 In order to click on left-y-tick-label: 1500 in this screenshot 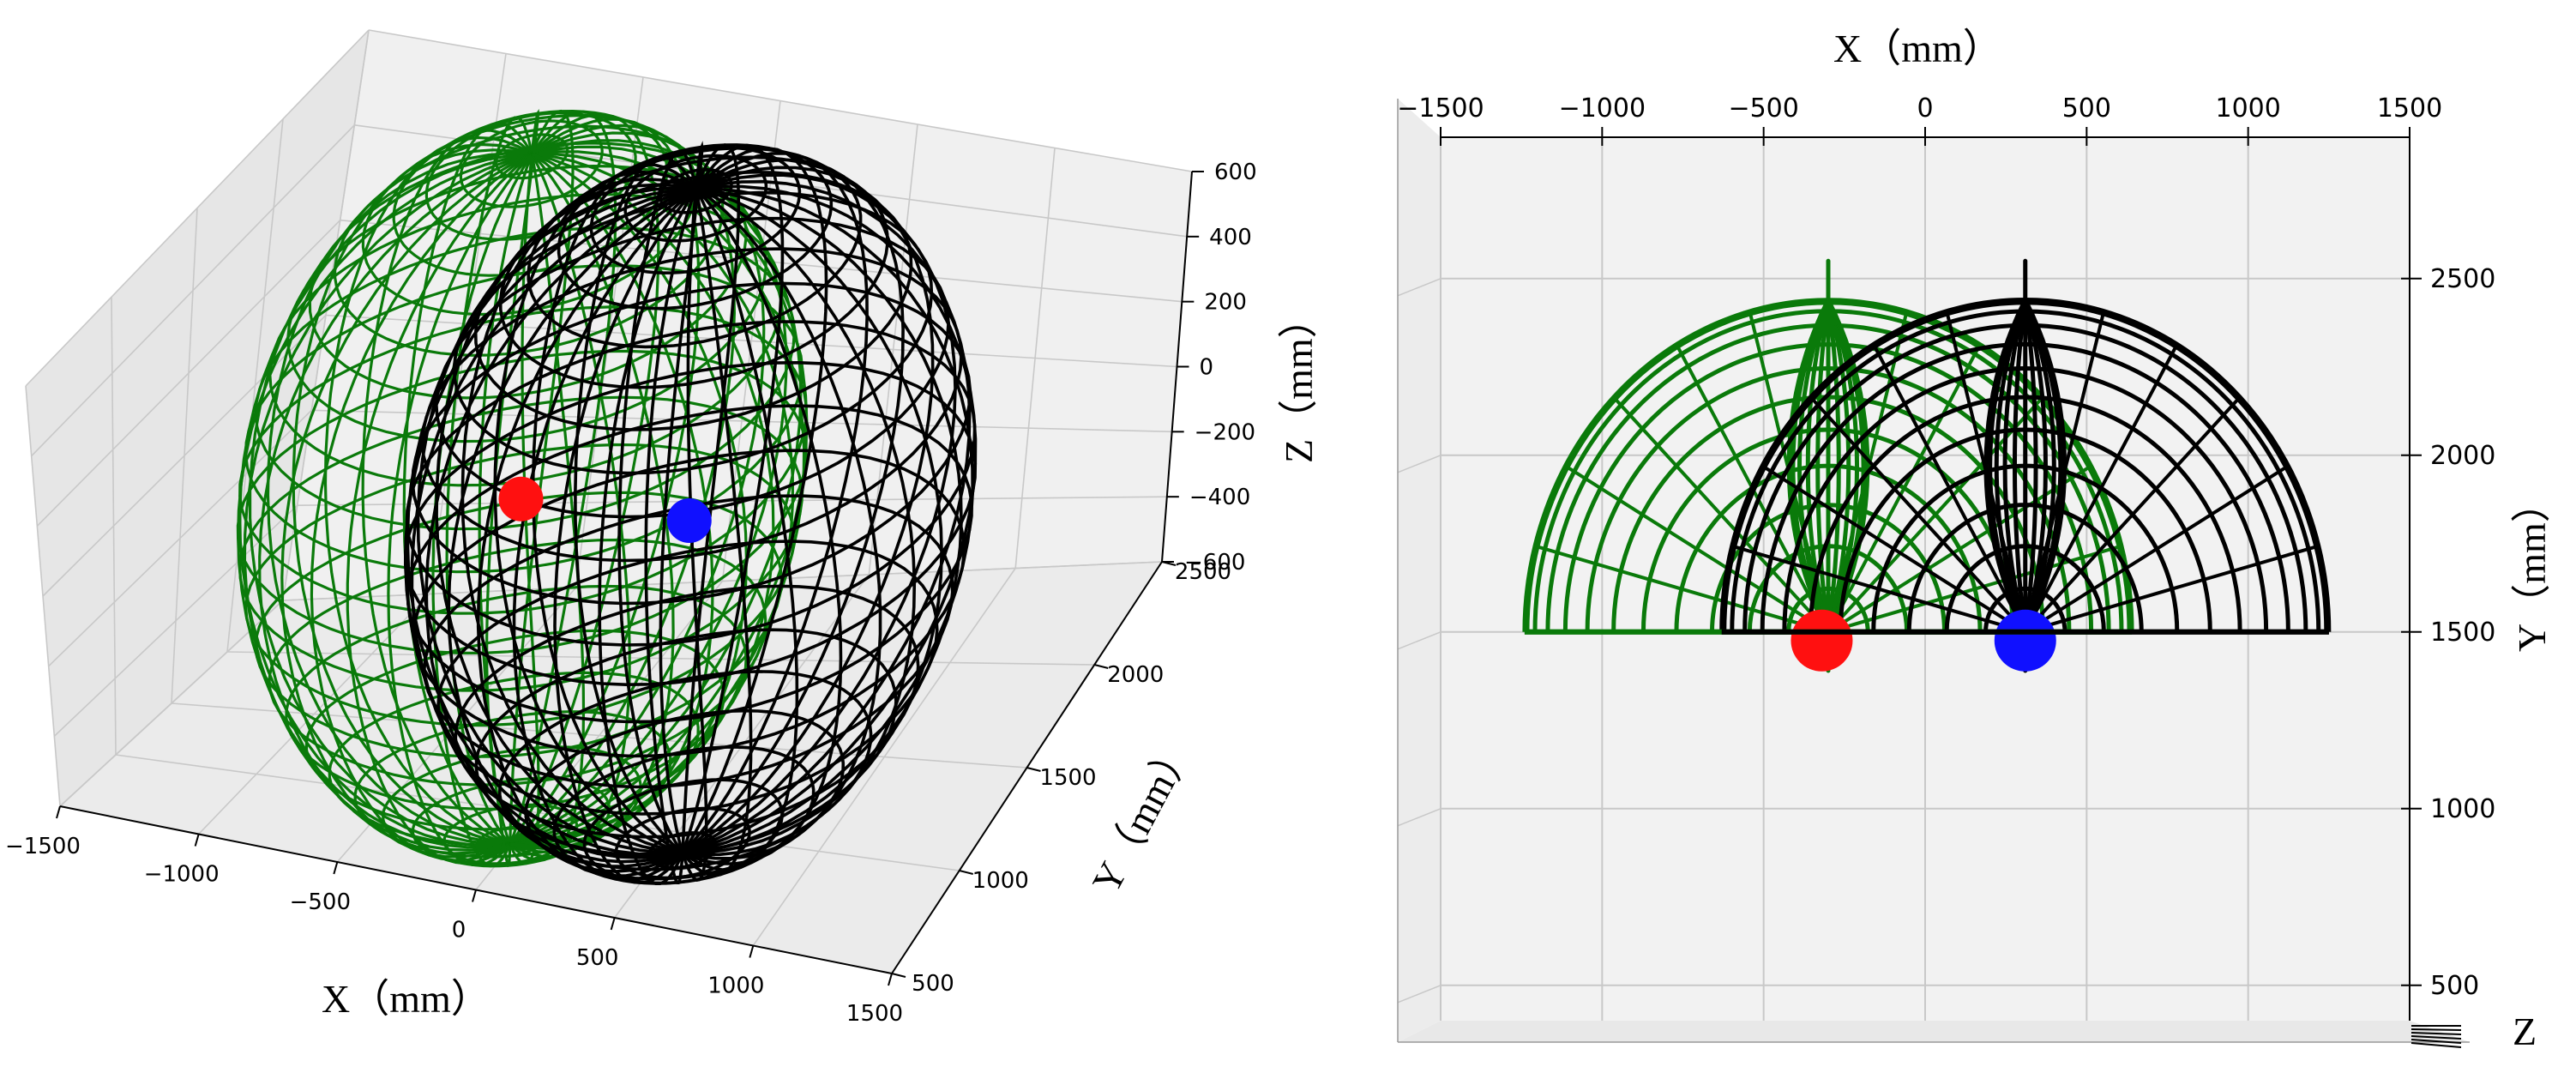, I will do `click(1067, 778)`.